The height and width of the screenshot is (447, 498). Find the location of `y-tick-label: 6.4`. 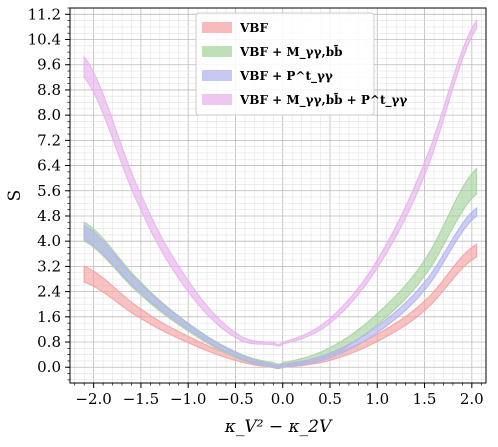

y-tick-label: 6.4 is located at coordinates (49, 166).